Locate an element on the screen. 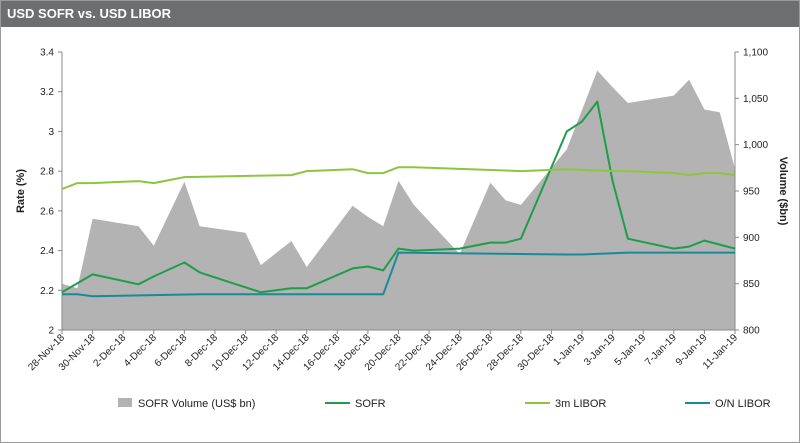 The image size is (800, 443). y-left-axis-title: Rate (%) is located at coordinates (21, 191).